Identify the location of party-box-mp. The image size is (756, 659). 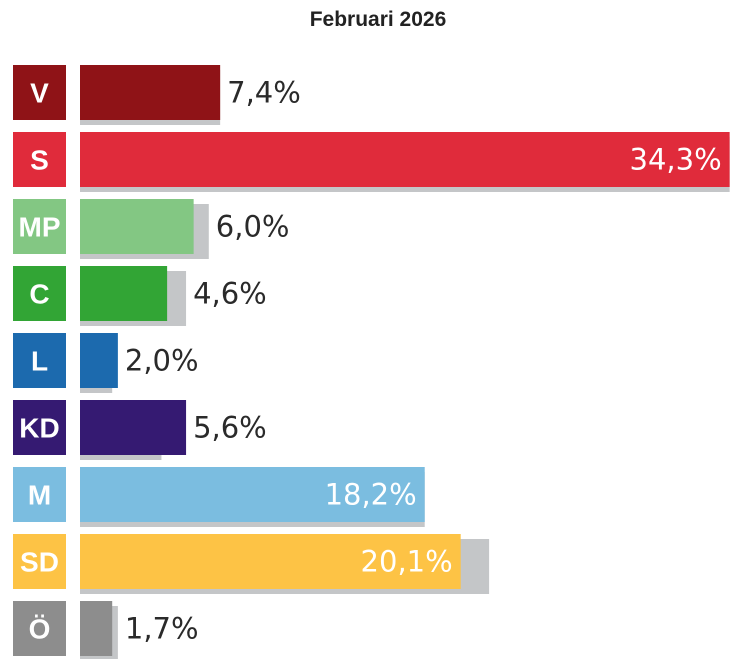
(39, 226).